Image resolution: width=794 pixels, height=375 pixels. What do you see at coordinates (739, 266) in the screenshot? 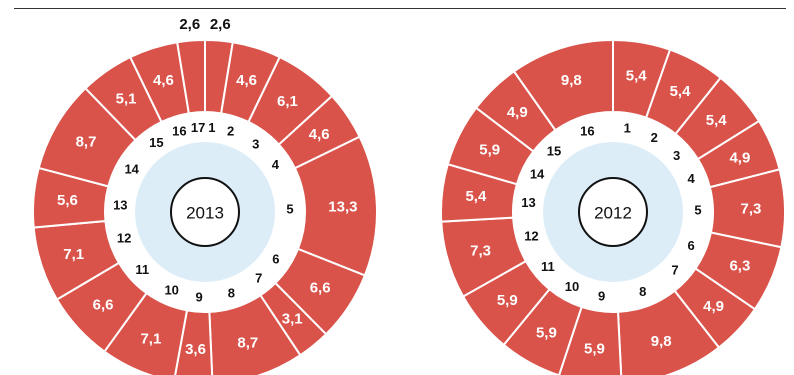
I see `value-label-6: 6,3` at bounding box center [739, 266].